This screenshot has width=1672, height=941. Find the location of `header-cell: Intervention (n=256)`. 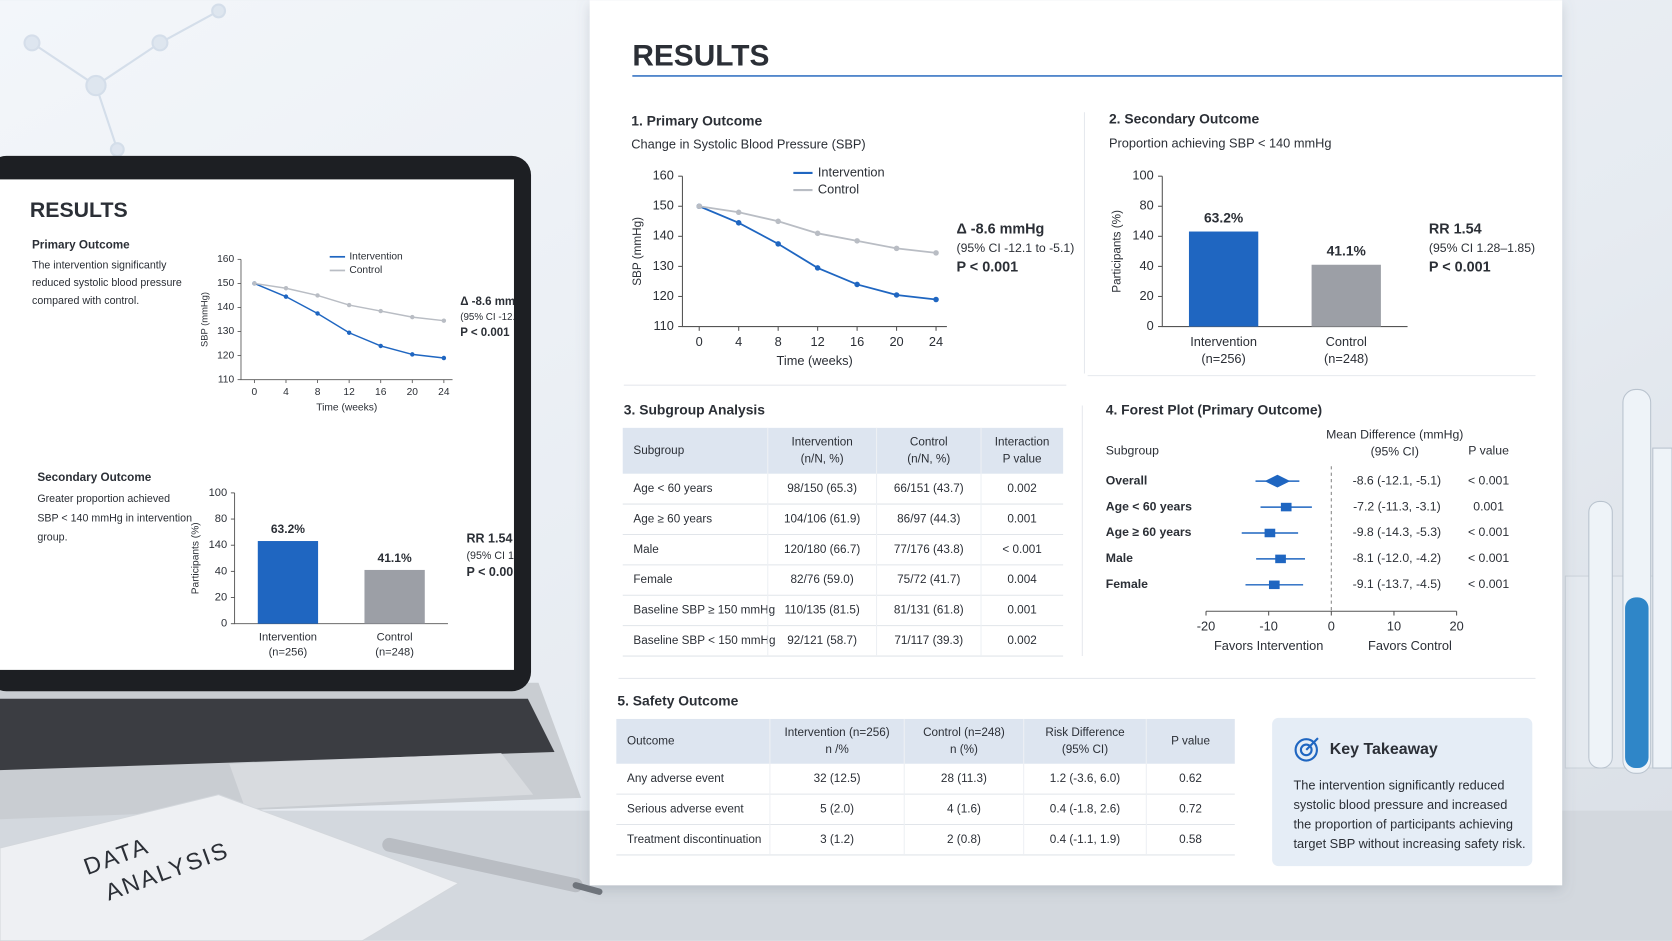

header-cell: Intervention (n=256) is located at coordinates (836, 732).